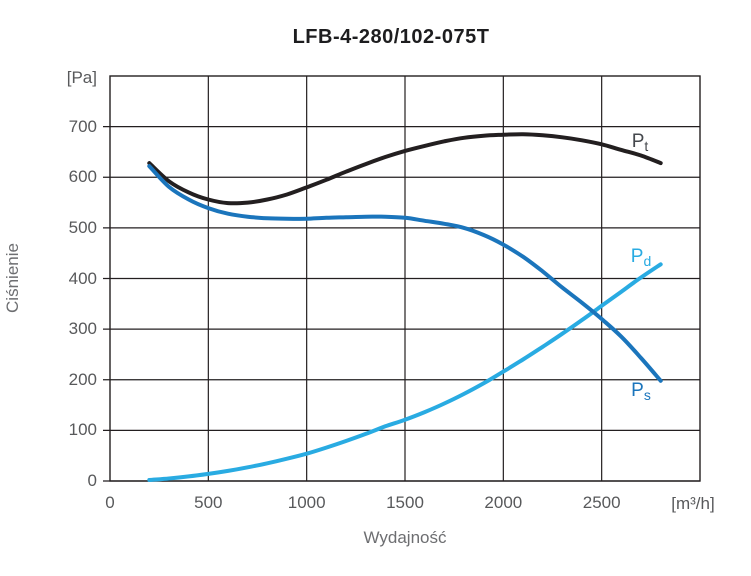 The image size is (751, 576). Describe the element at coordinates (92, 480) in the screenshot. I see `y-tick-label: 0` at that location.